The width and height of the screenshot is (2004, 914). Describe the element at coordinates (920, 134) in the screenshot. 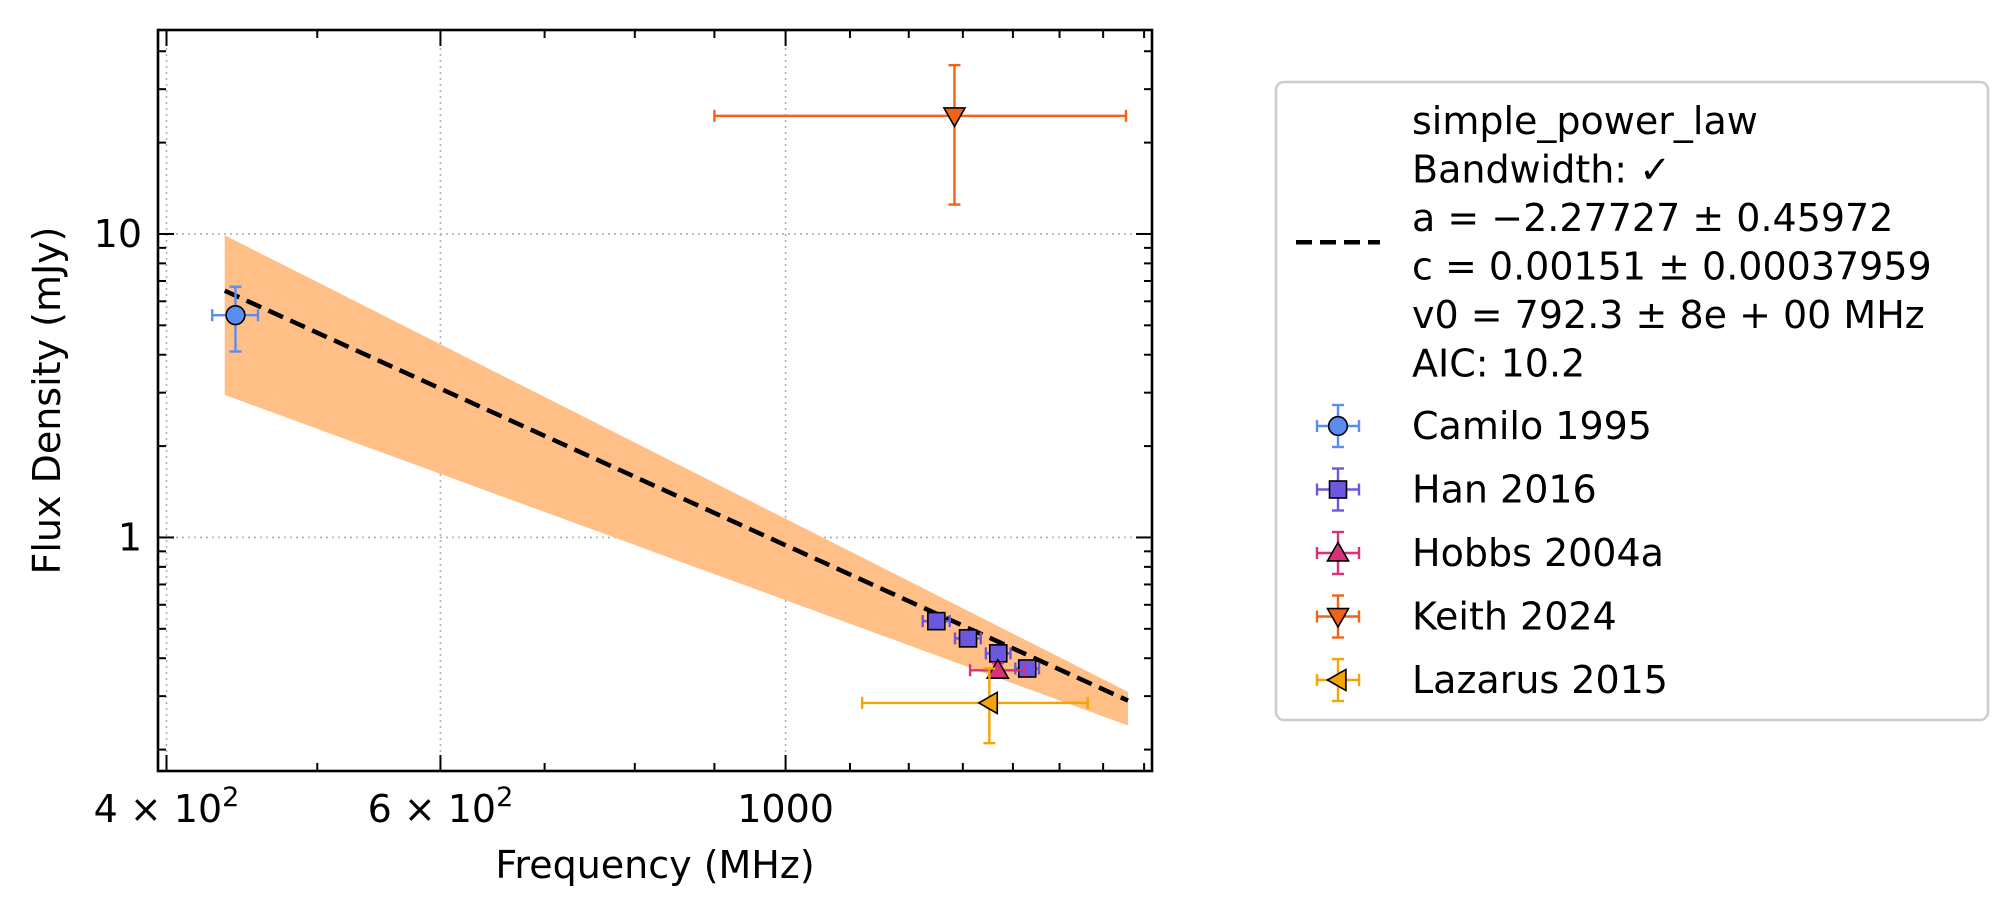

I see `series-keith-2024` at that location.